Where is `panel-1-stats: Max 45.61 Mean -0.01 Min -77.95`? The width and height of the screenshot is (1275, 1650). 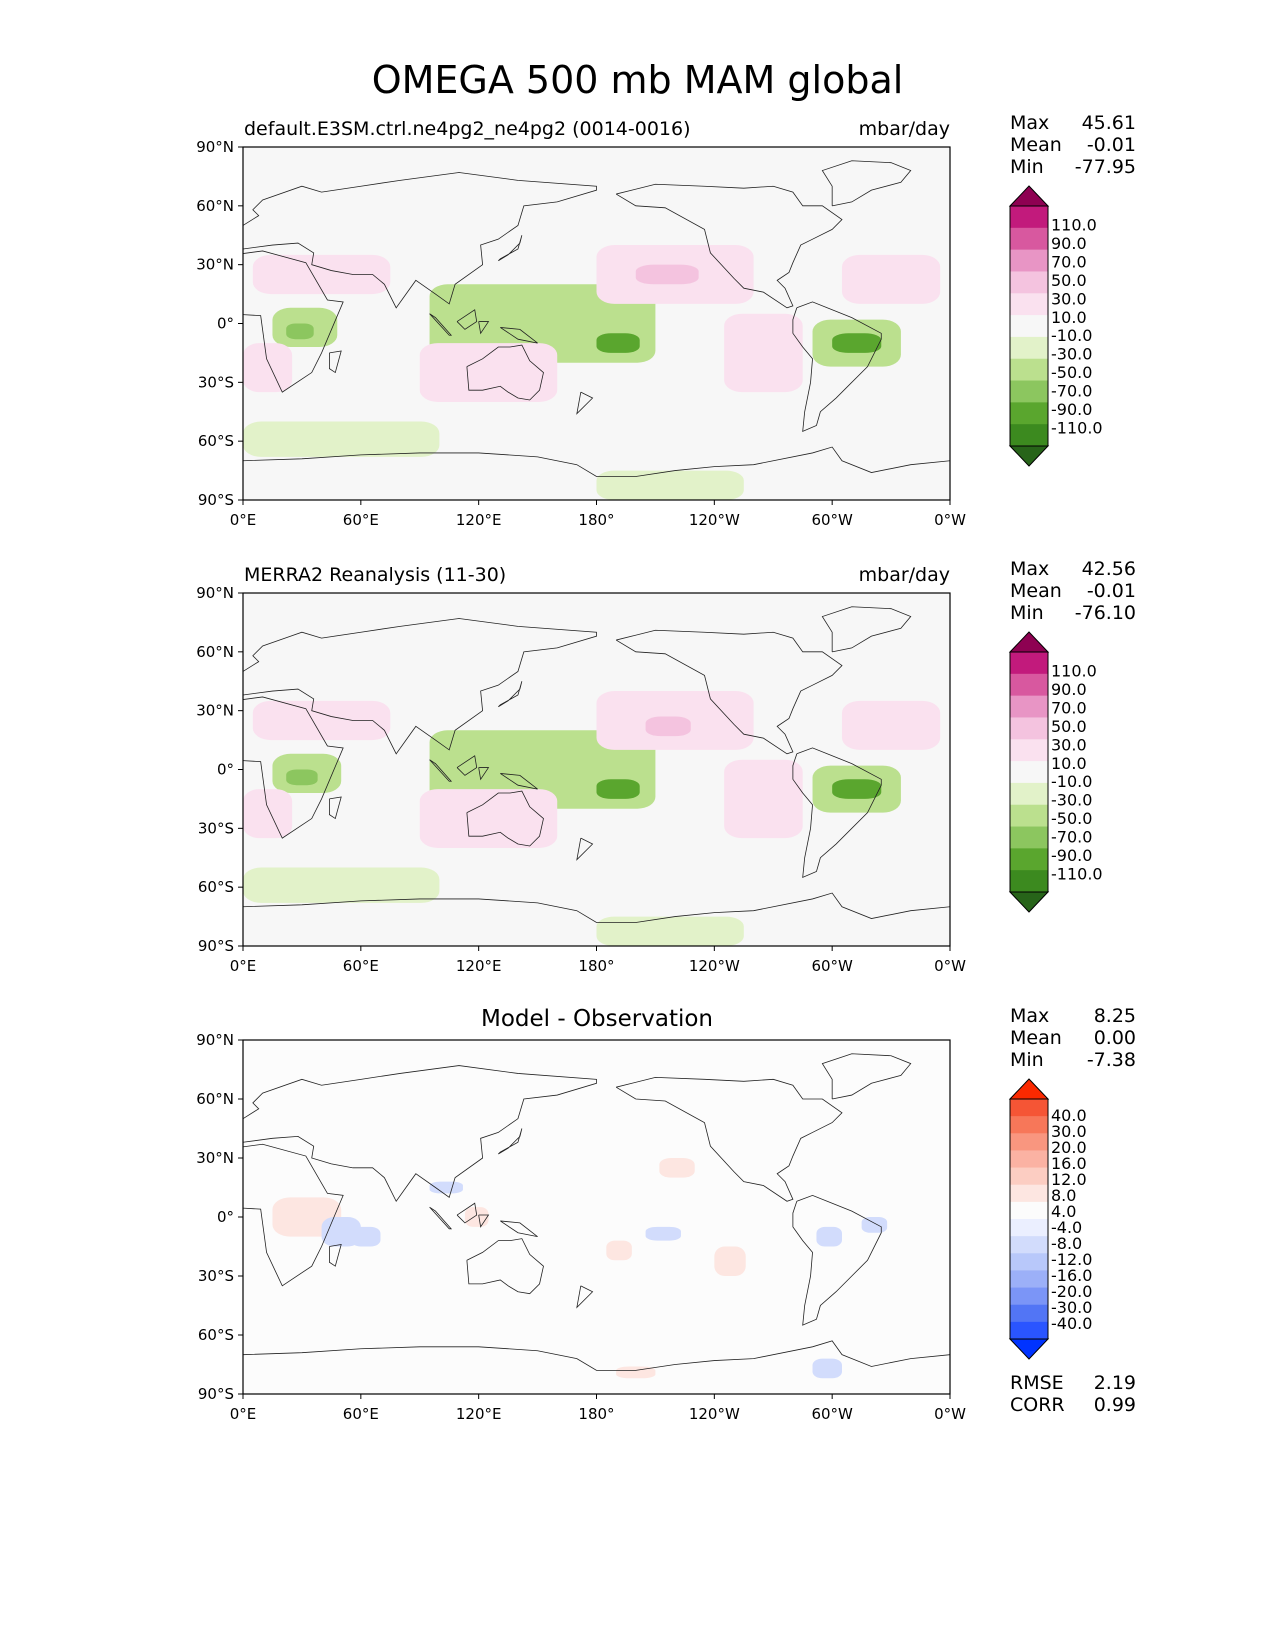 panel-1-stats: Max 45.61 Mean -0.01 Min -77.95 is located at coordinates (1073, 145).